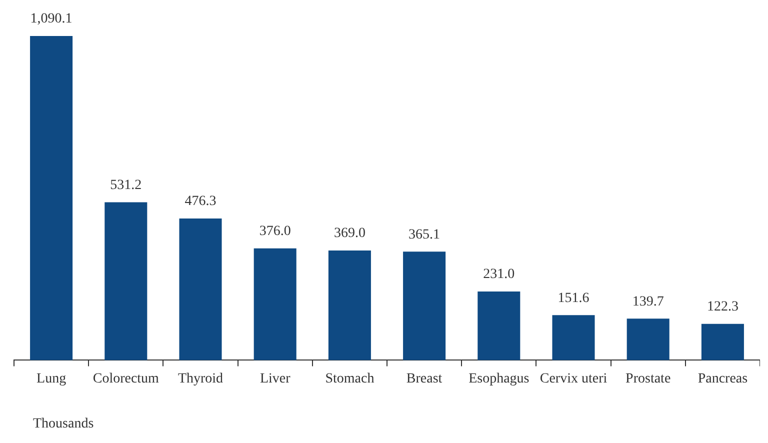 This screenshot has width=768, height=443. Describe the element at coordinates (275, 378) in the screenshot. I see `x-tick-label: Liver` at that location.